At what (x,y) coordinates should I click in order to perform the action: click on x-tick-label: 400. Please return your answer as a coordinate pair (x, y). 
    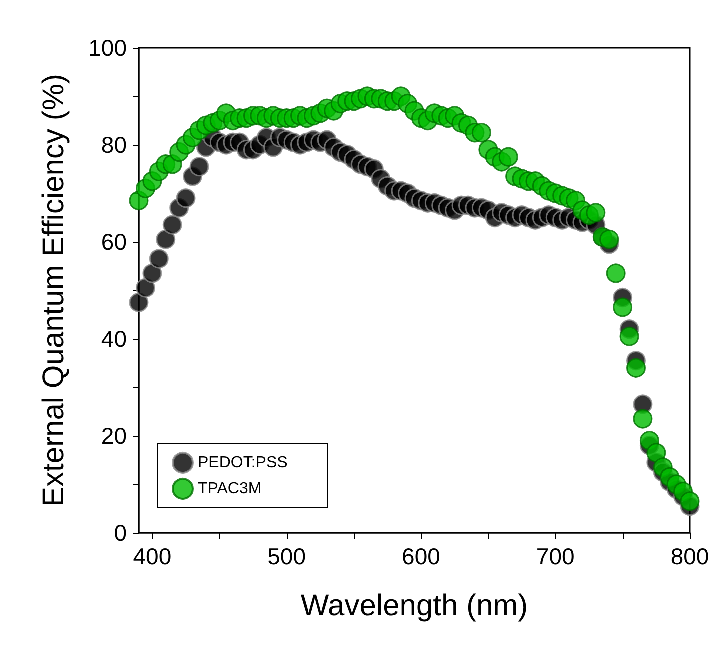
    Looking at the image, I should click on (152, 557).